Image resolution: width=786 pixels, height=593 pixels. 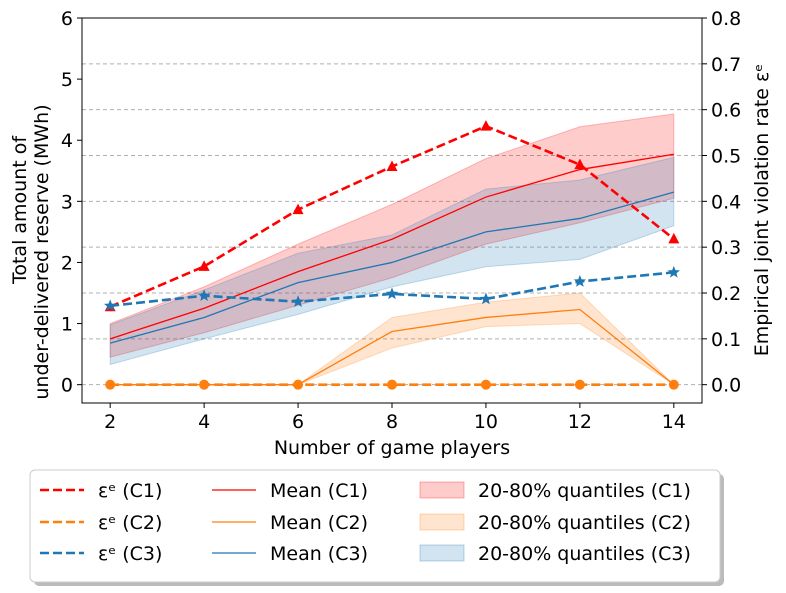 What do you see at coordinates (762, 210) in the screenshot?
I see `right-axis-label: Empirical joint violation rate εᵉ` at bounding box center [762, 210].